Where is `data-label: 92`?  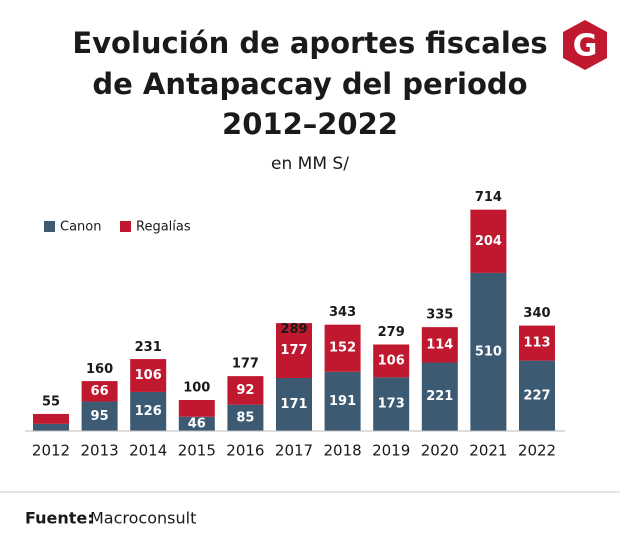
data-label: 92 is located at coordinates (245, 390).